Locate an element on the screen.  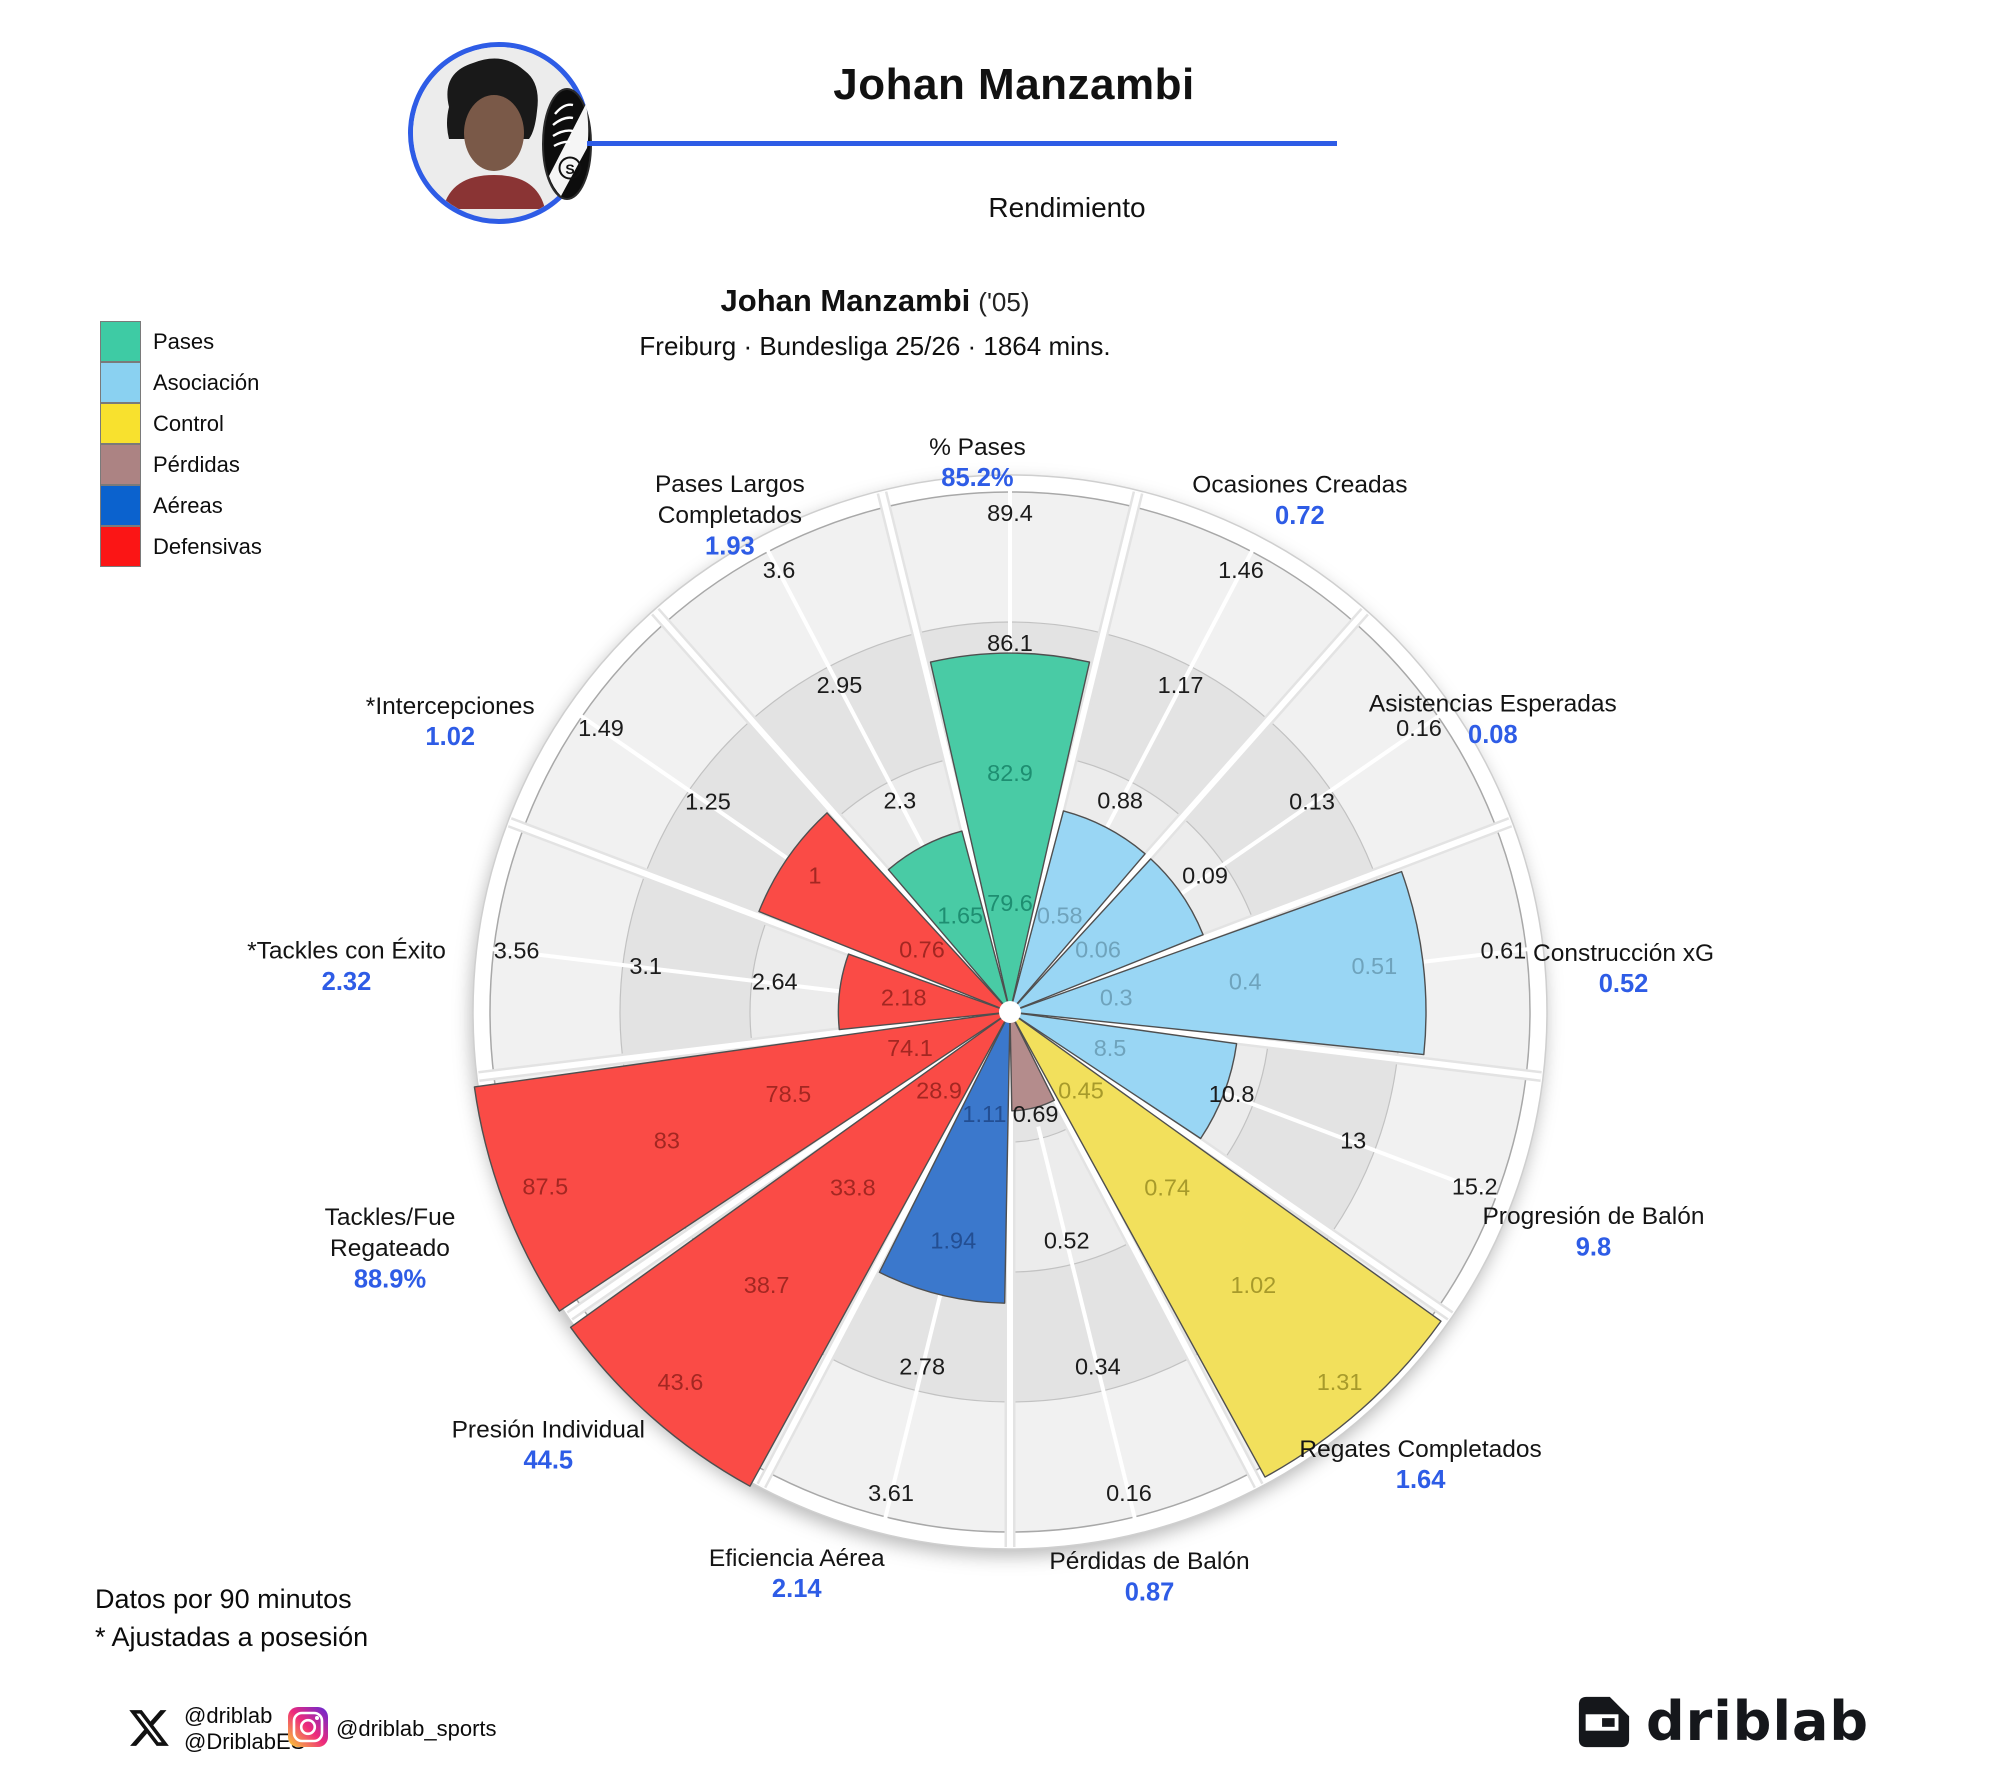
ring-value-label: 10.8 is located at coordinates (1232, 1094).